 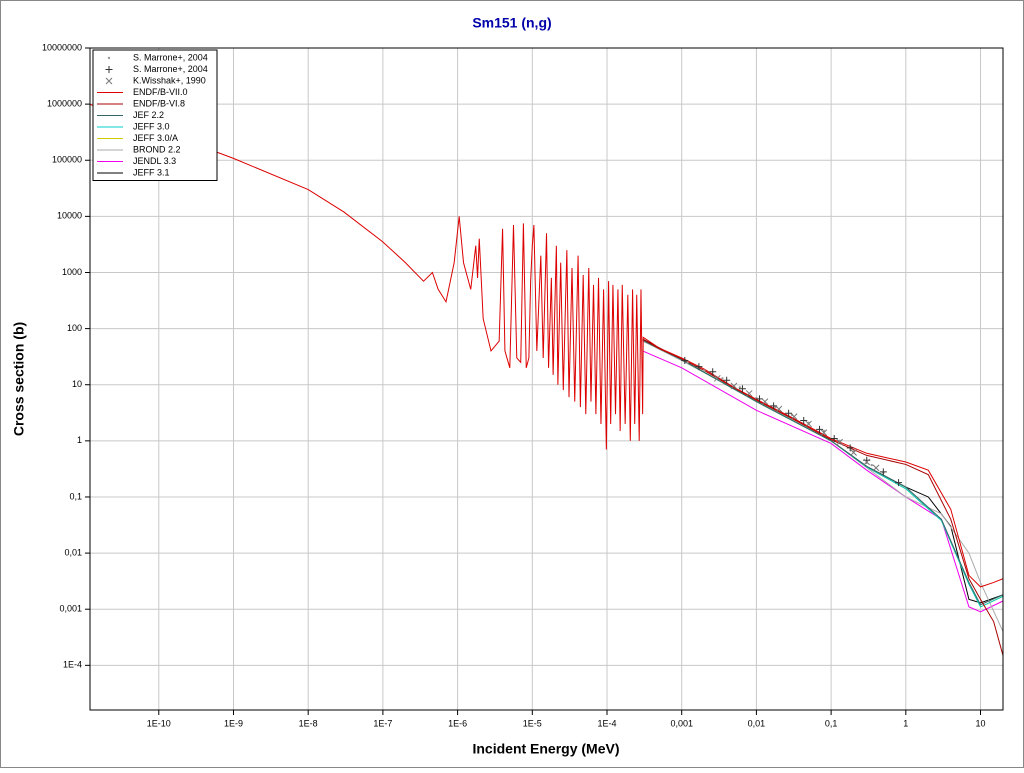 What do you see at coordinates (160, 92) in the screenshot?
I see `legend-label: ENDF/B-VII.0` at bounding box center [160, 92].